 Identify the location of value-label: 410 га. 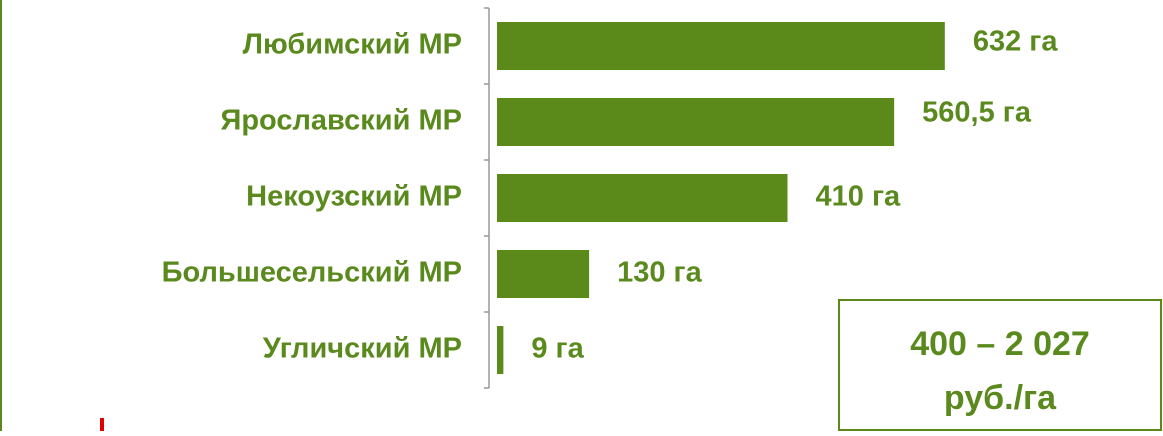
(859, 197).